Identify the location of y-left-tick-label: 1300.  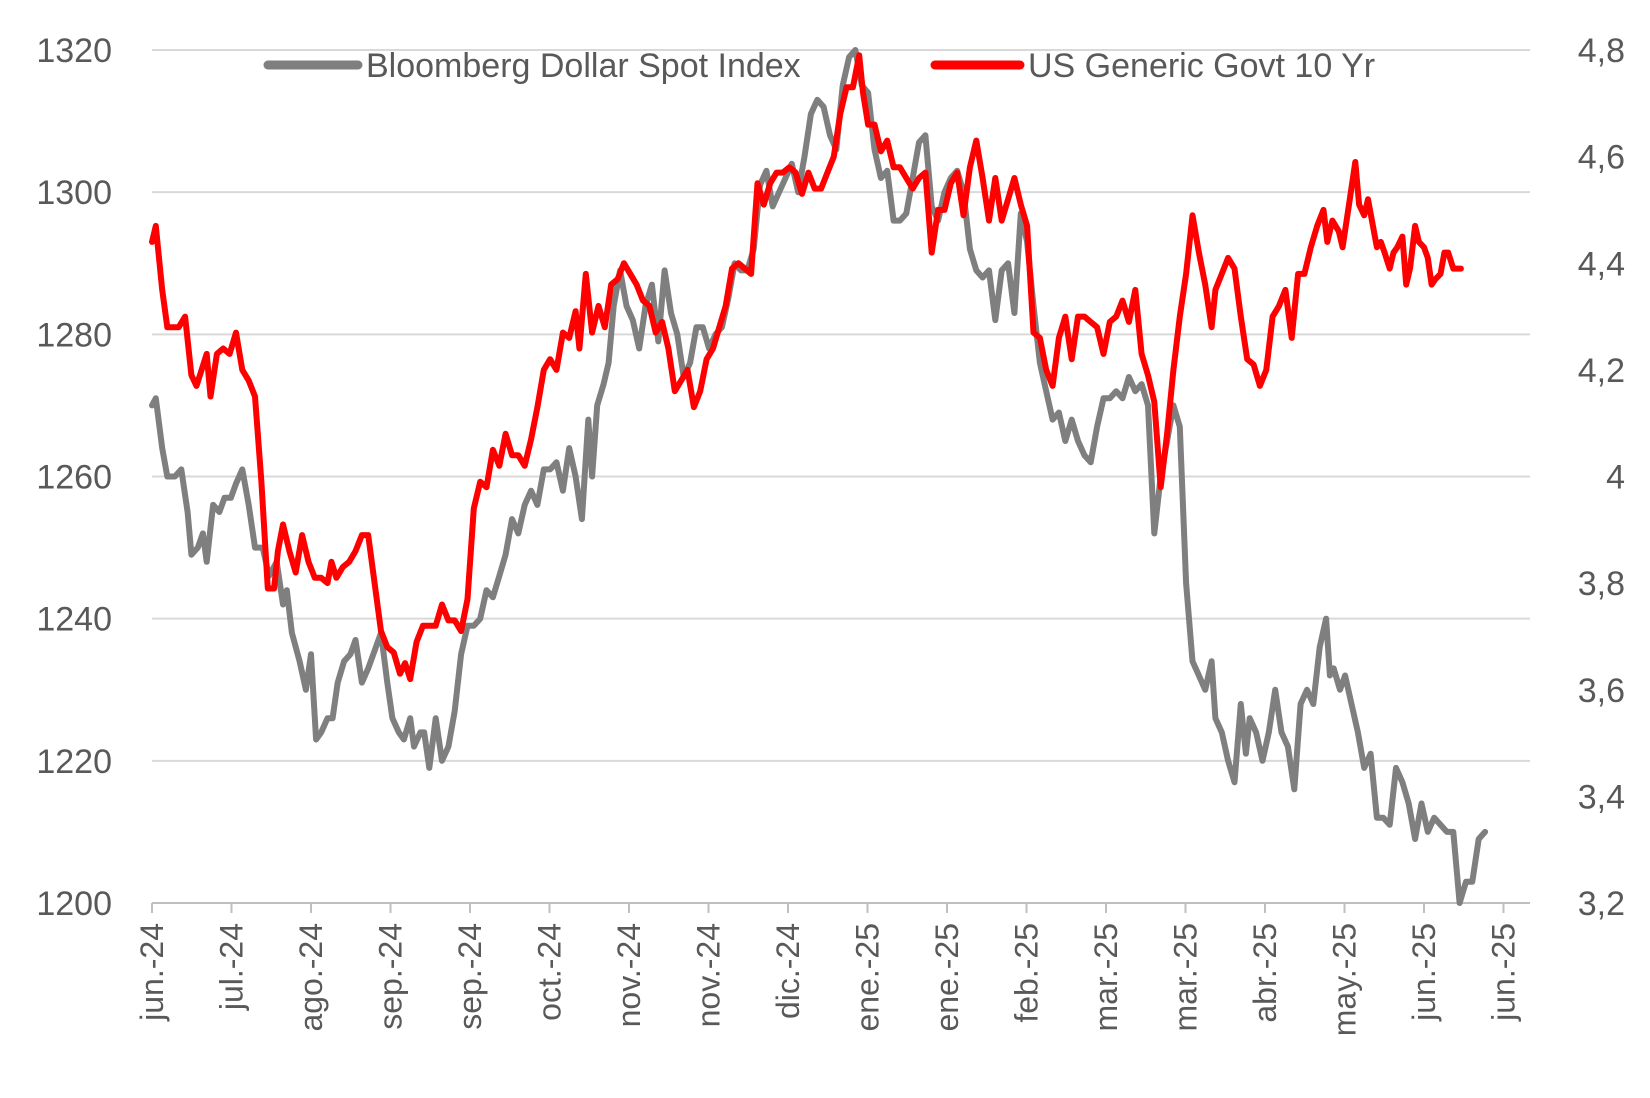
(74, 193).